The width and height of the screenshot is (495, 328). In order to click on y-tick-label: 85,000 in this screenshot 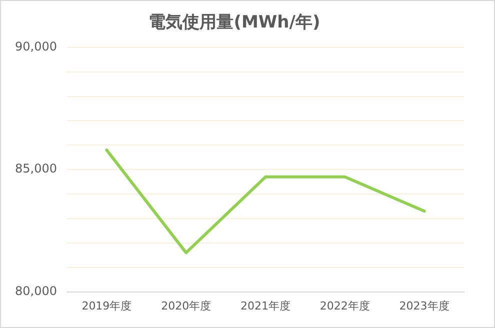, I will do `click(35, 169)`.